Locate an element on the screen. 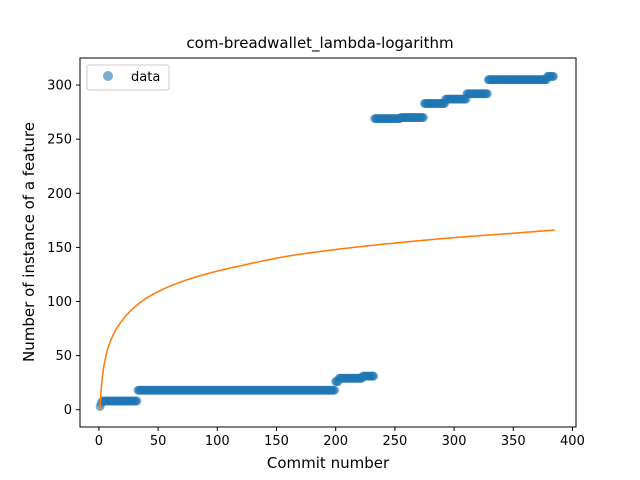 The height and width of the screenshot is (480, 640). y-tick-label: 300 is located at coordinates (59, 86).